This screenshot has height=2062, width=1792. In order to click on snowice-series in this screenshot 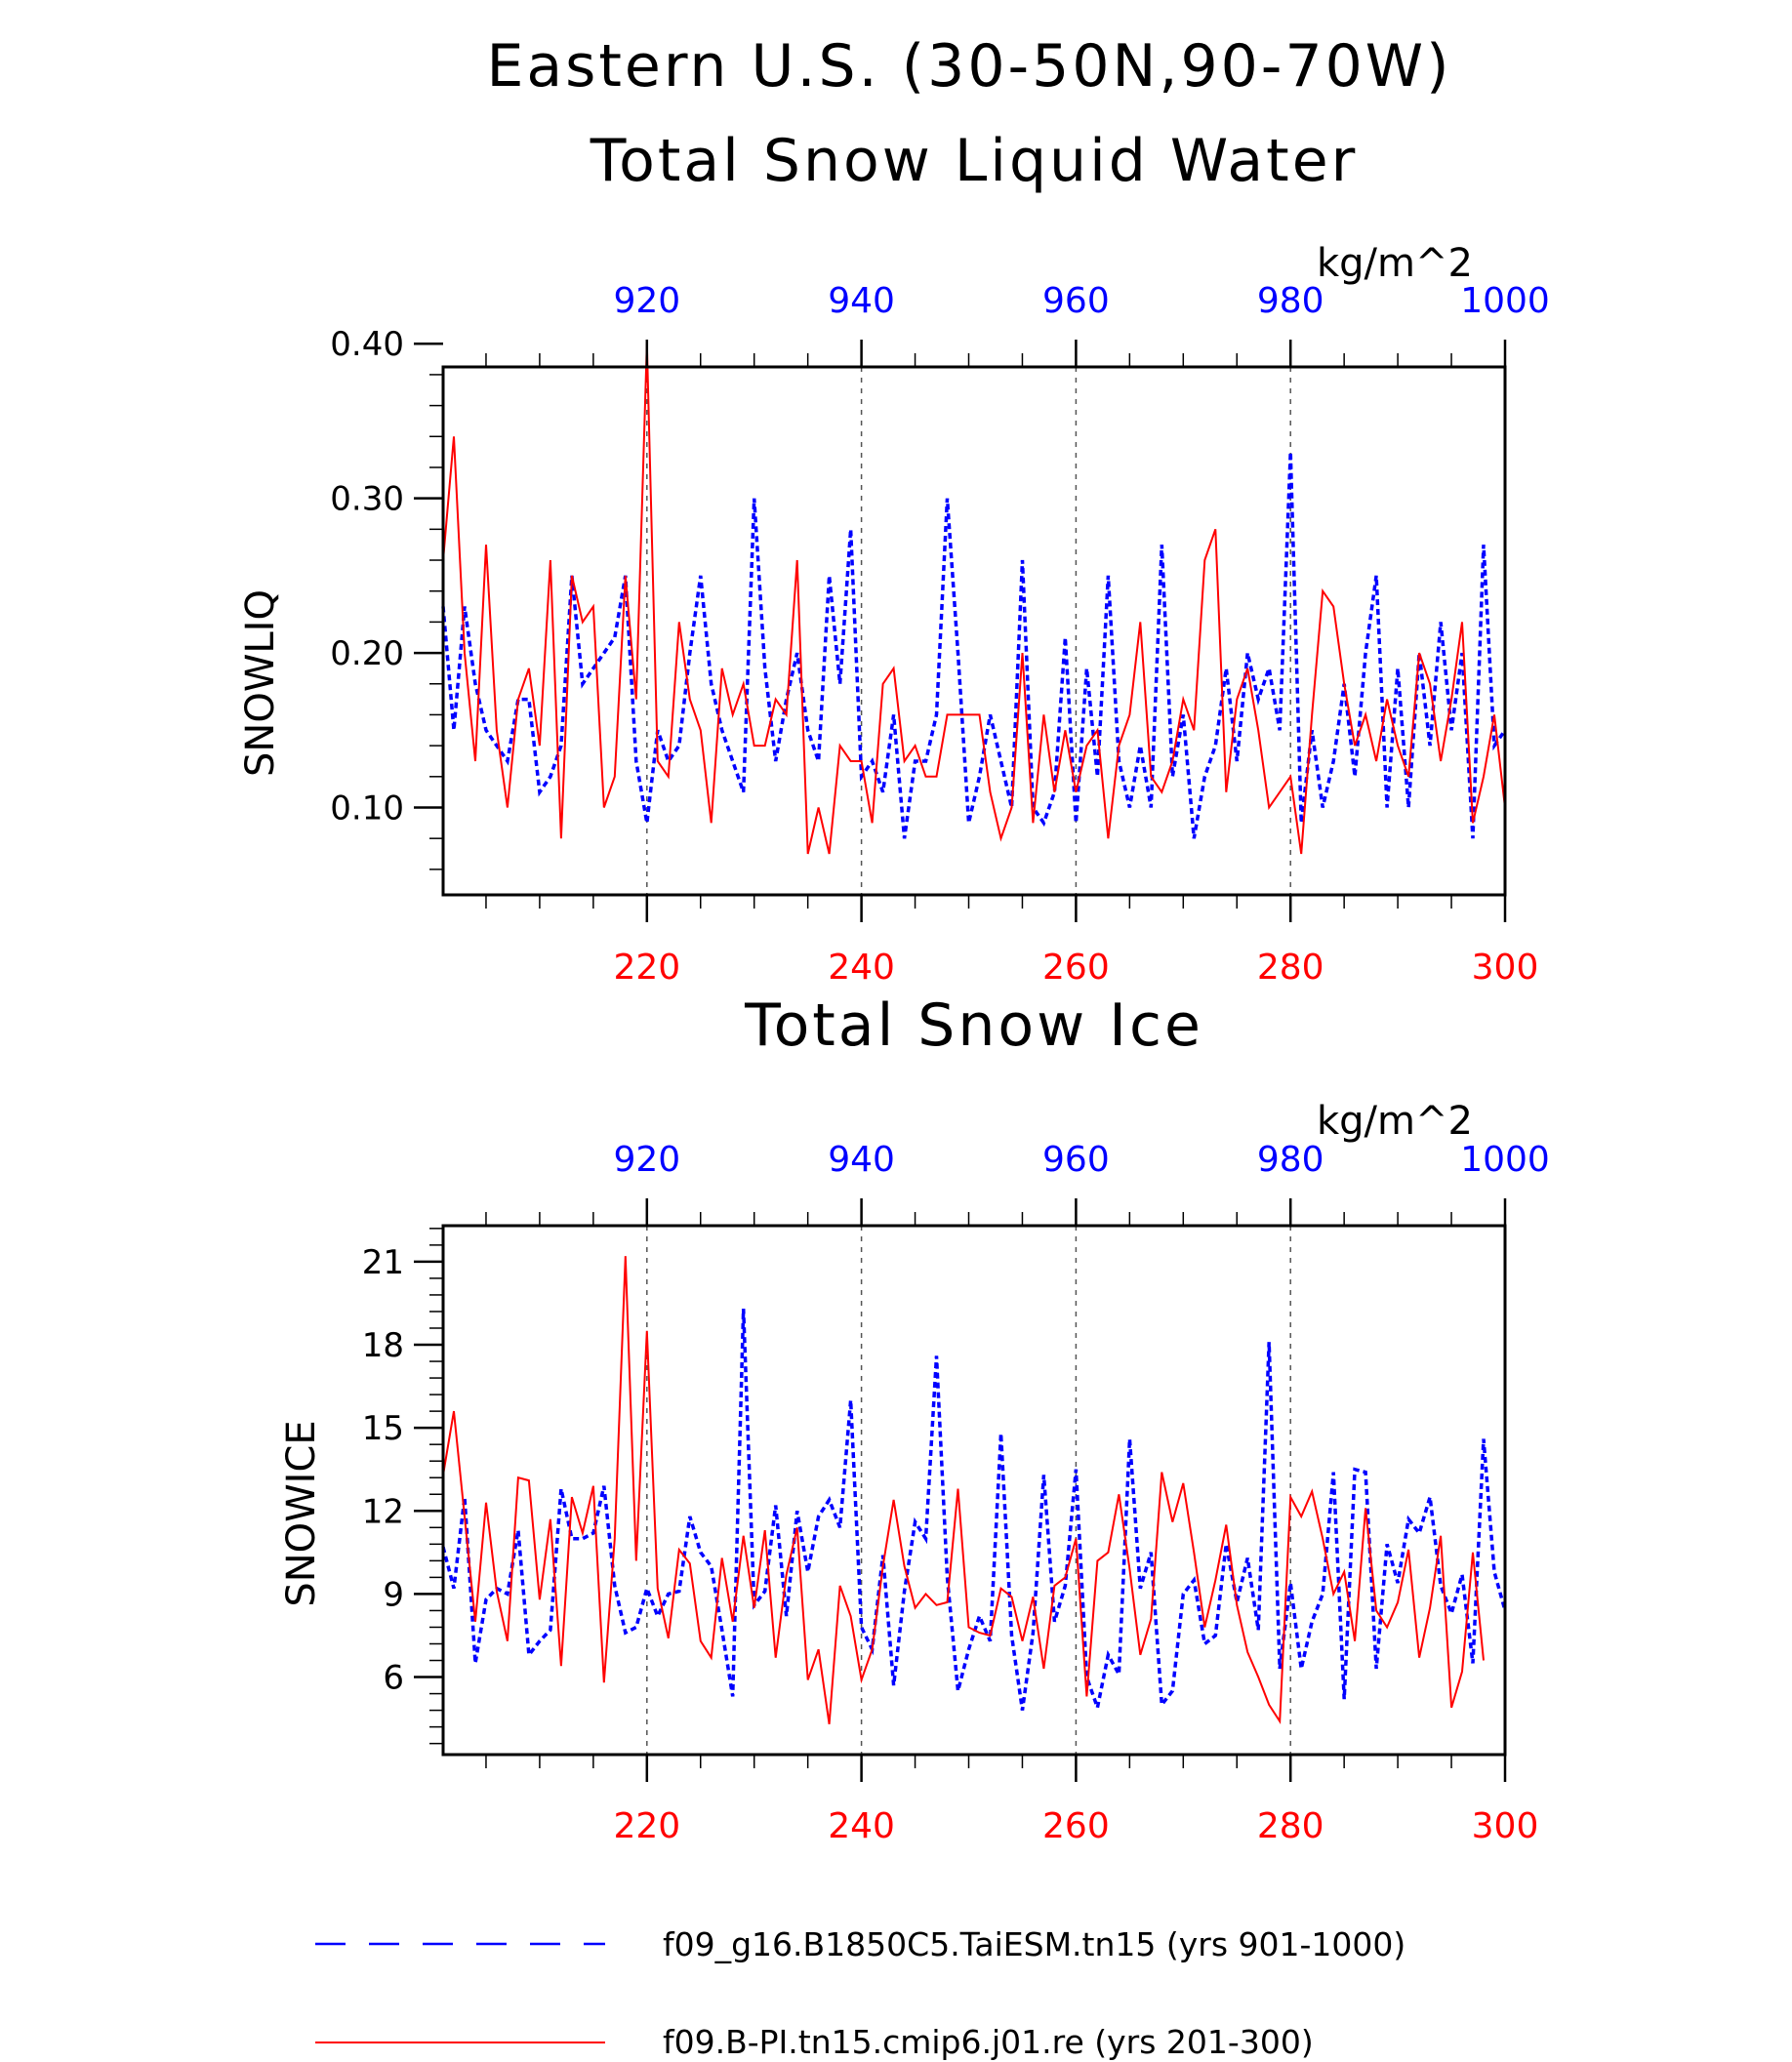, I will do `click(974, 1490)`.